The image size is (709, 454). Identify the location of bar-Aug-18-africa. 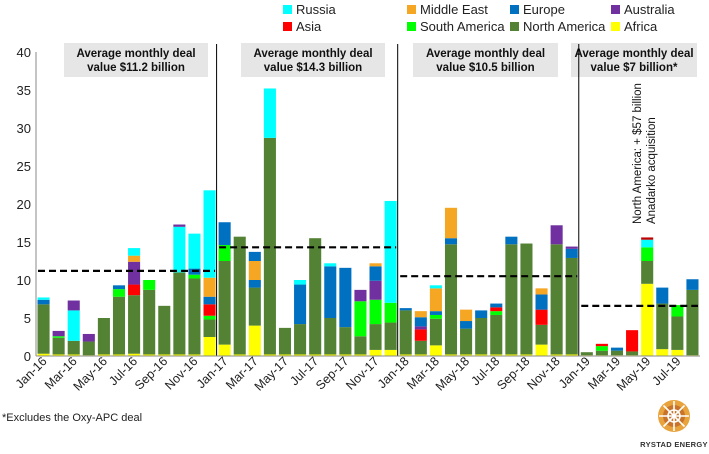
(511, 355).